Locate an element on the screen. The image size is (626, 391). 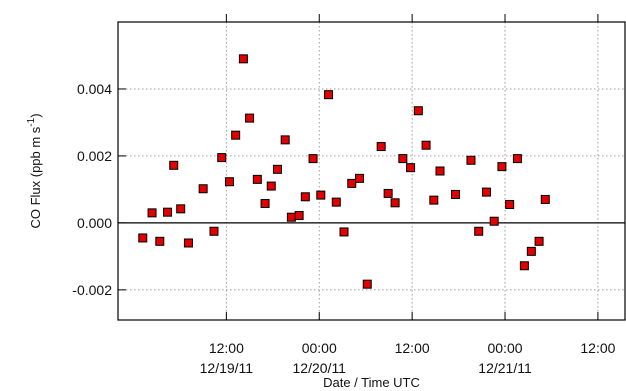
x-tick-date-label: 12/20/11 is located at coordinates (320, 368).